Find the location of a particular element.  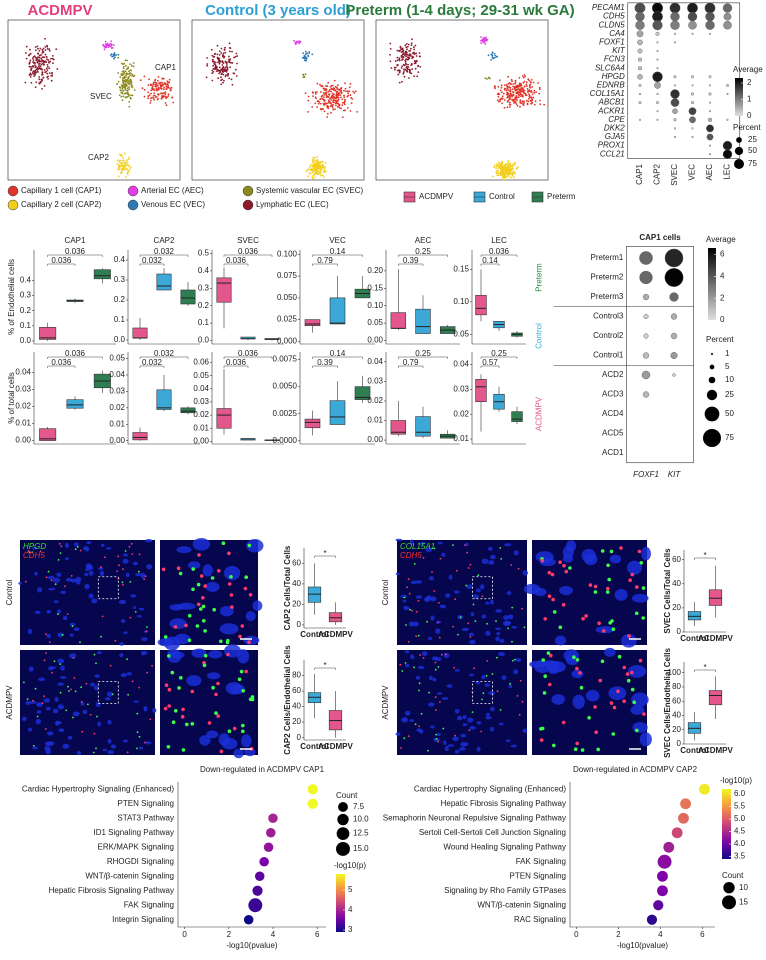

row-label: FCN3 is located at coordinates (614, 59).